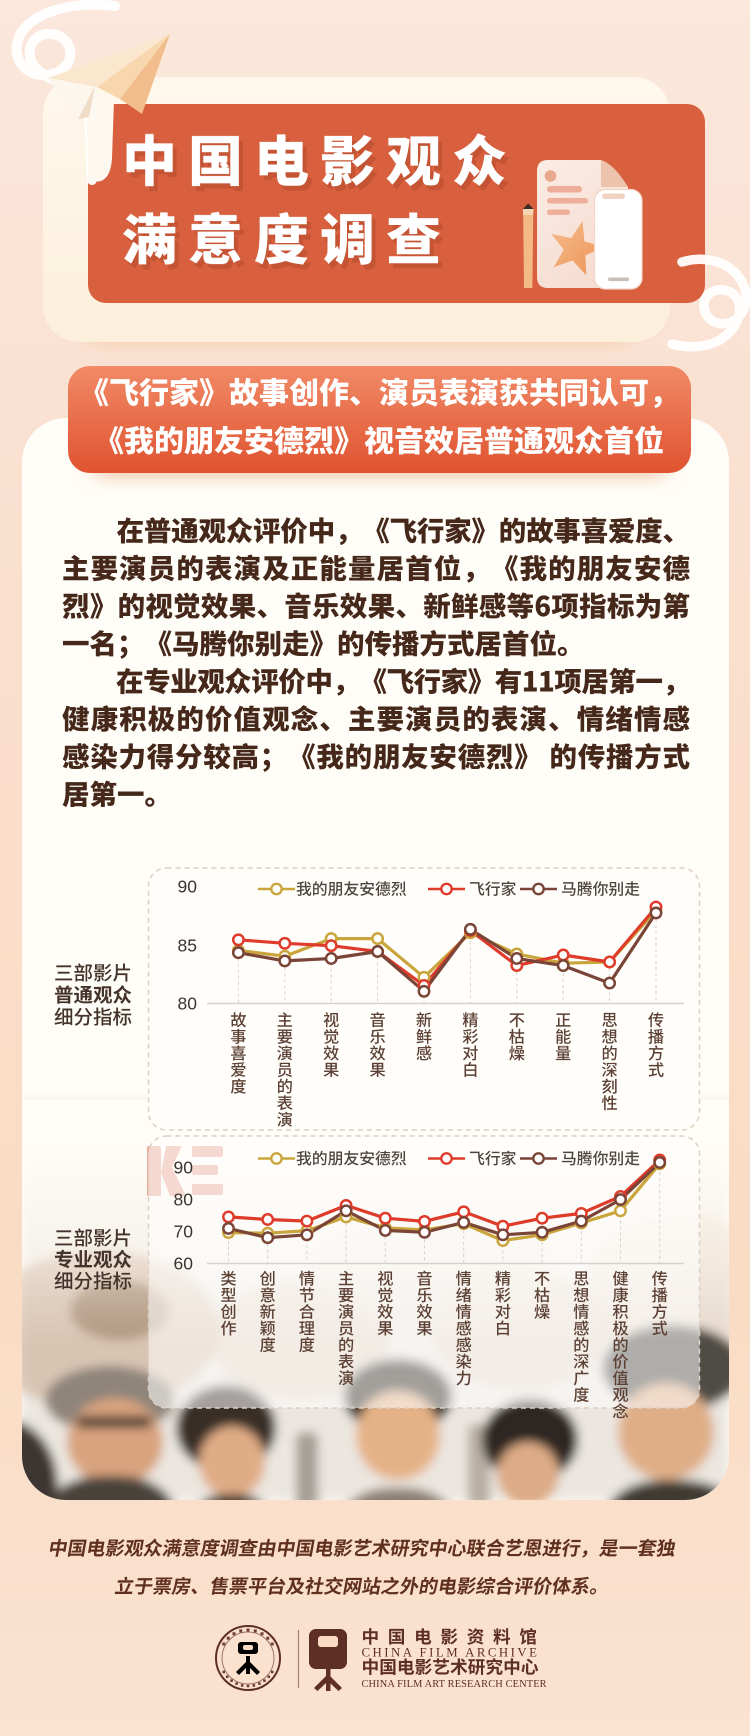 Image resolution: width=750 pixels, height=1736 pixels. Describe the element at coordinates (451, 1652) in the screenshot. I see `svg-text: CHINA FILM ARCHIVE` at that location.